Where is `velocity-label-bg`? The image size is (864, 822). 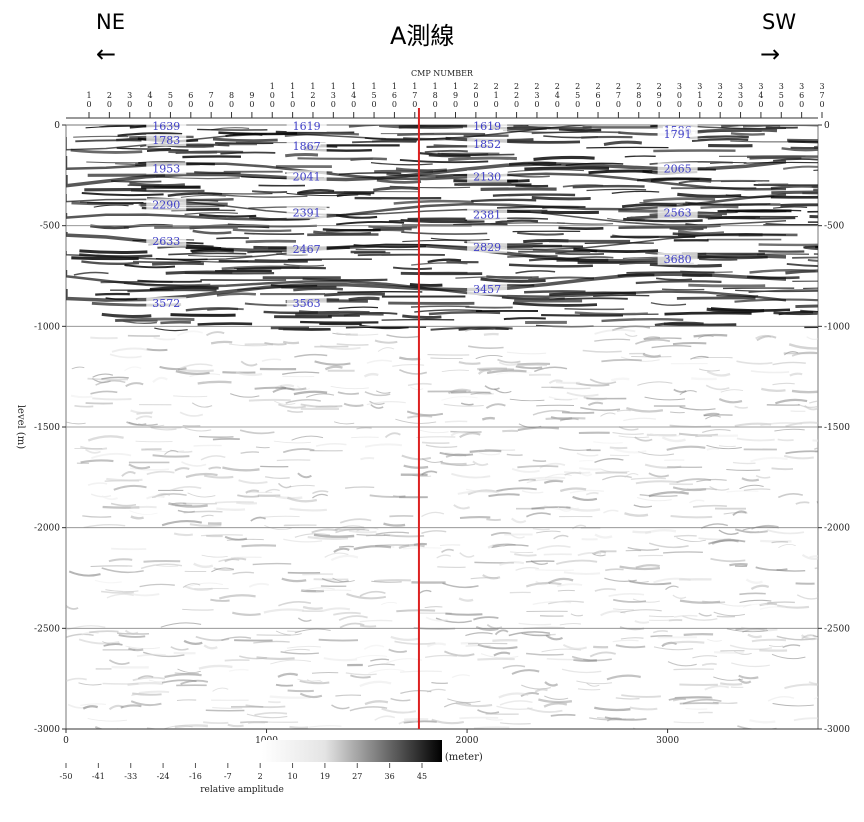 velocity-label-bg is located at coordinates (306, 212).